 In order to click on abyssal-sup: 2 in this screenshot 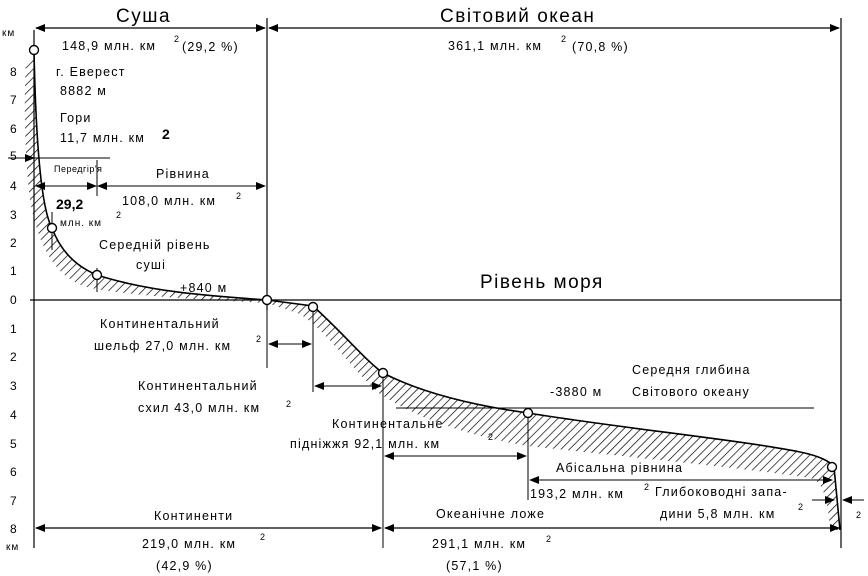, I will do `click(646, 487)`.